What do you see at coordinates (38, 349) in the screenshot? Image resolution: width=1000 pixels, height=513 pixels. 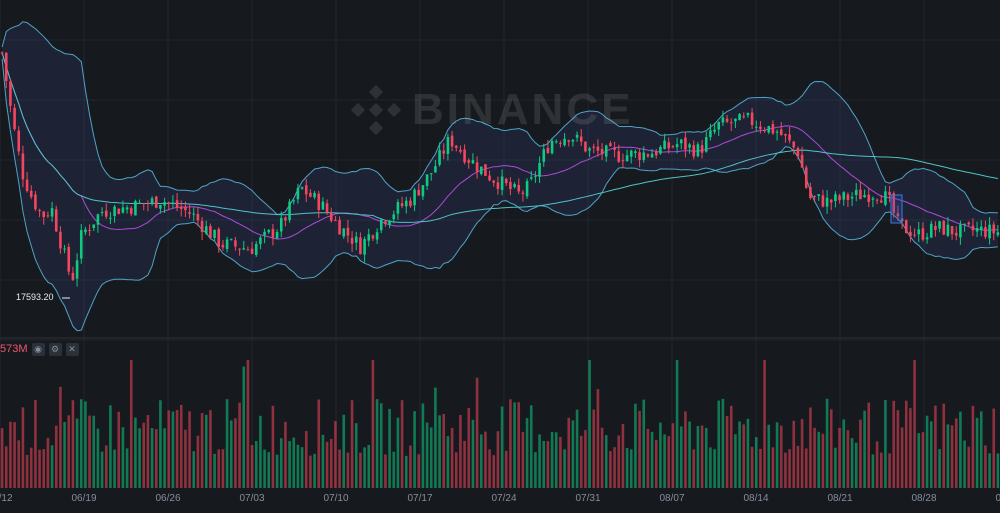 I see `eye-icon: ◉` at bounding box center [38, 349].